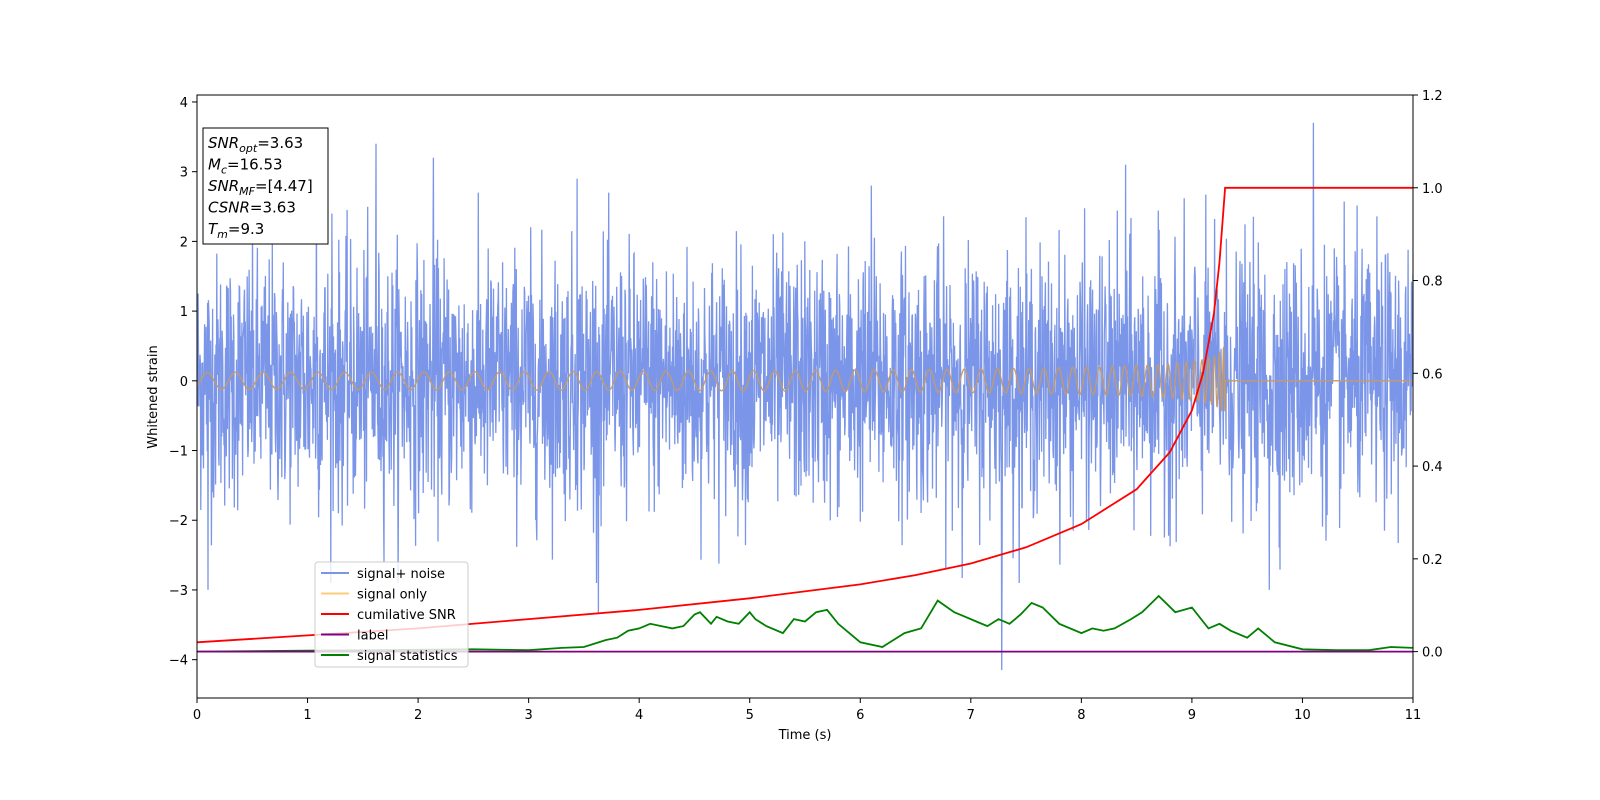  Describe the element at coordinates (805, 379) in the screenshot. I see `series-signal-only-line` at that location.